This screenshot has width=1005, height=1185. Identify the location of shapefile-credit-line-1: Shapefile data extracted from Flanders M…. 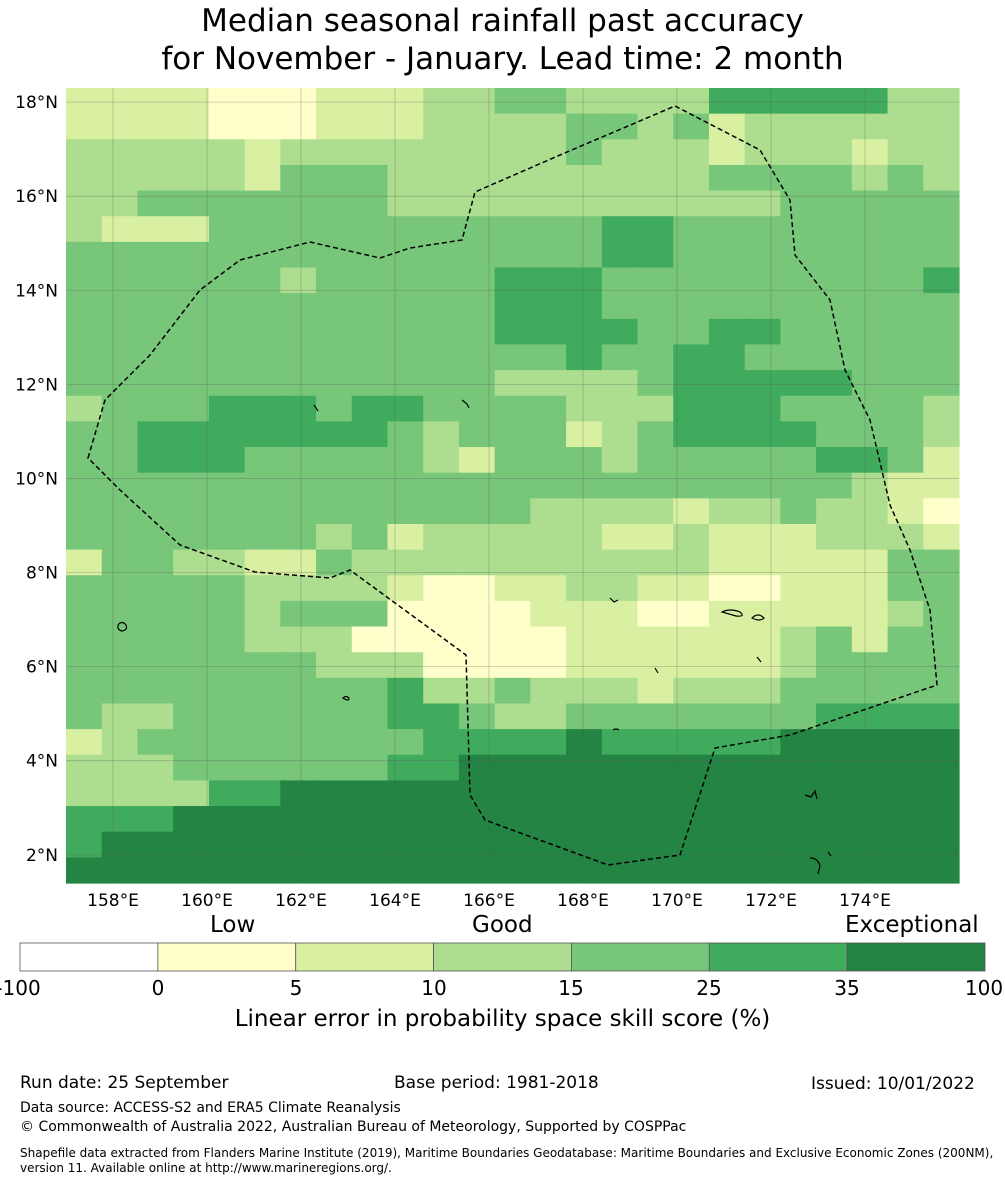
(507, 1153).